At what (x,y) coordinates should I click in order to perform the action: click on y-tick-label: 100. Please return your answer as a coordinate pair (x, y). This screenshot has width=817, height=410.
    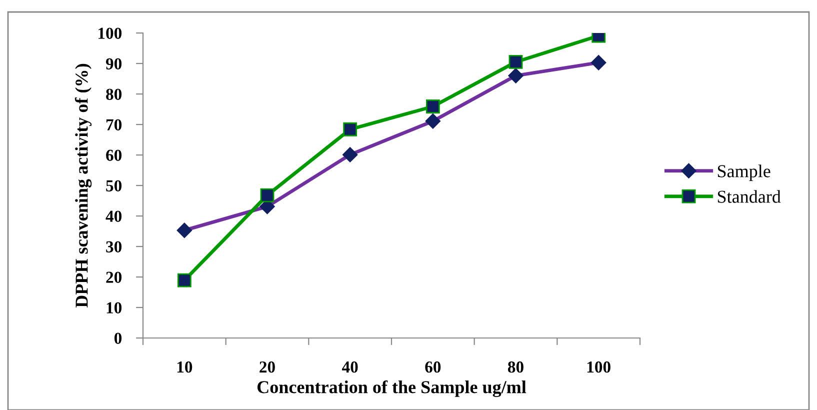
    Looking at the image, I should click on (110, 33).